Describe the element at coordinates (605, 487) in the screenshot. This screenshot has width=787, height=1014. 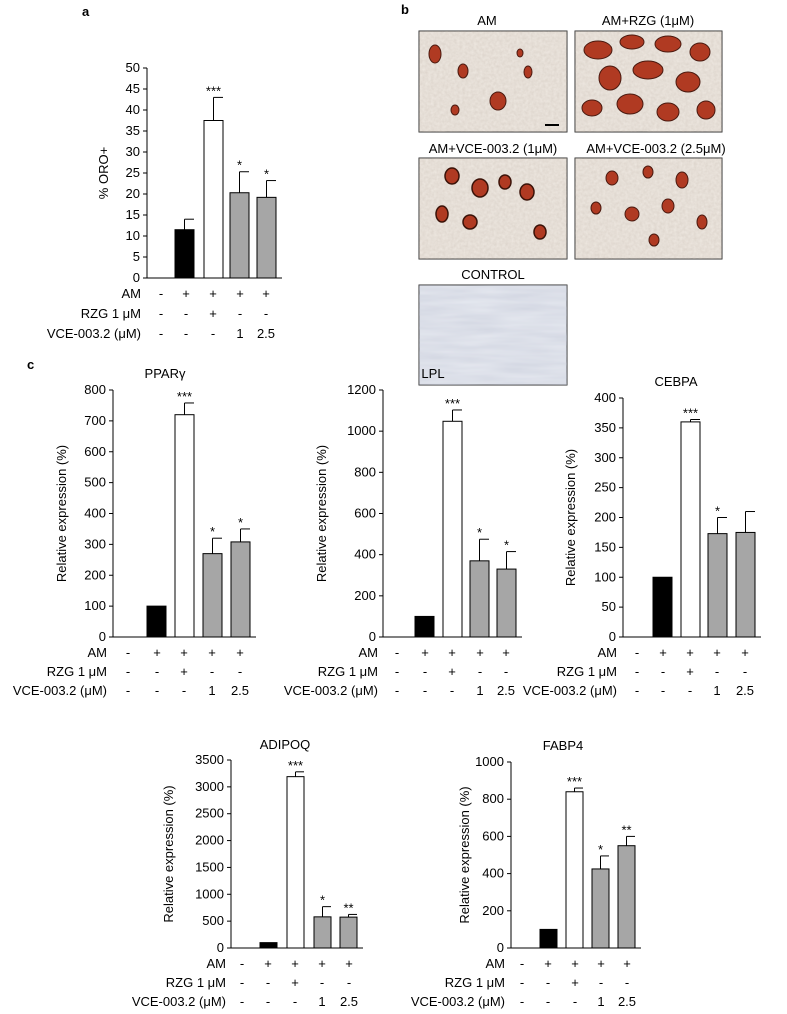
I see `y-tick-label: 250` at that location.